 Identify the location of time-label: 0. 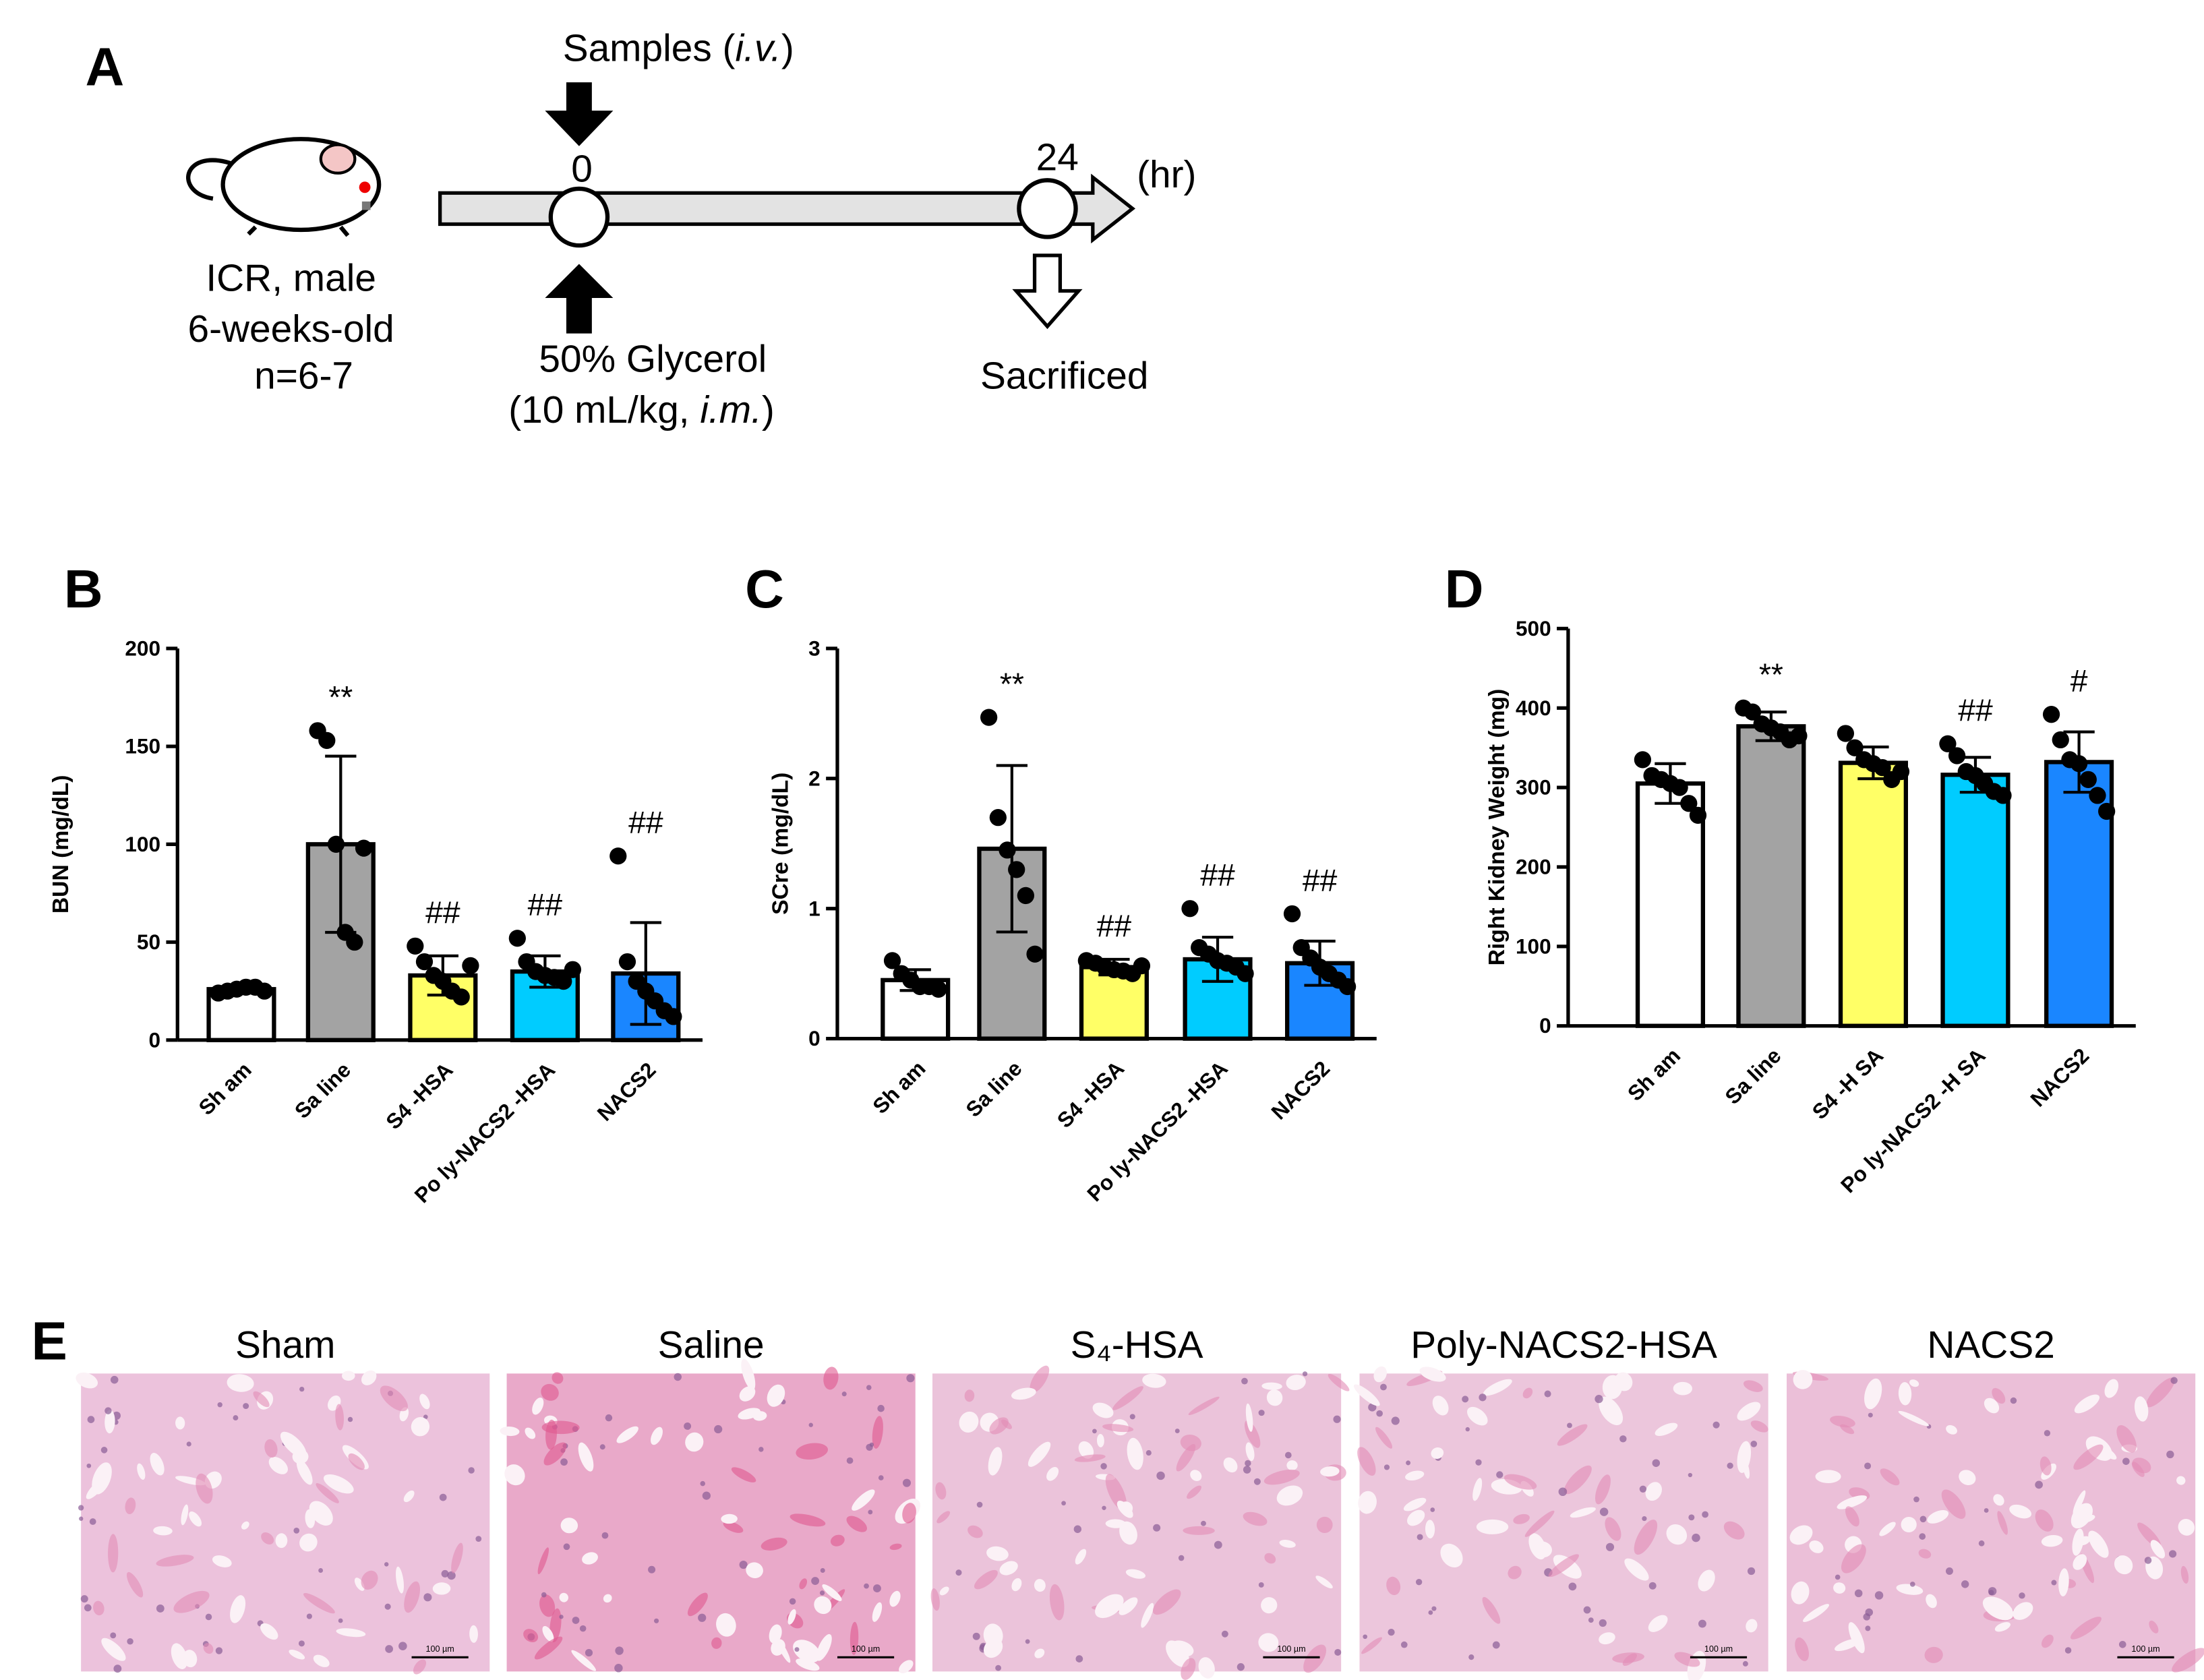
(582, 169).